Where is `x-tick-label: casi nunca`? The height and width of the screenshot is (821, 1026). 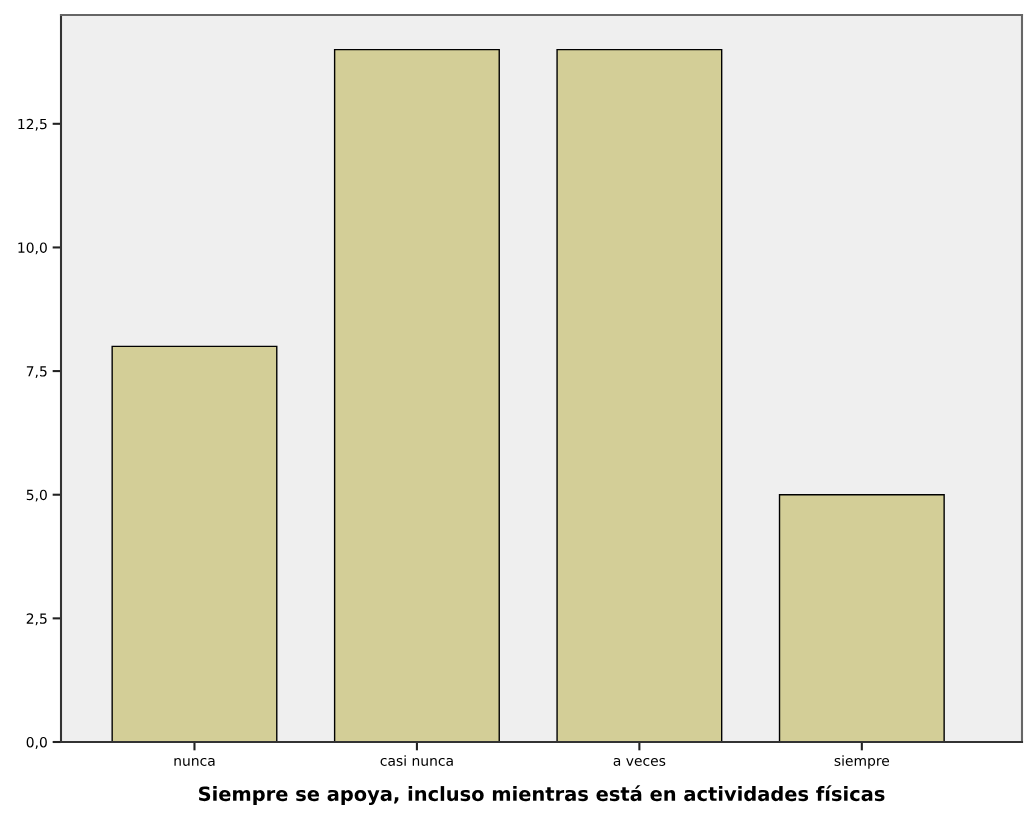
x-tick-label: casi nunca is located at coordinates (416, 760).